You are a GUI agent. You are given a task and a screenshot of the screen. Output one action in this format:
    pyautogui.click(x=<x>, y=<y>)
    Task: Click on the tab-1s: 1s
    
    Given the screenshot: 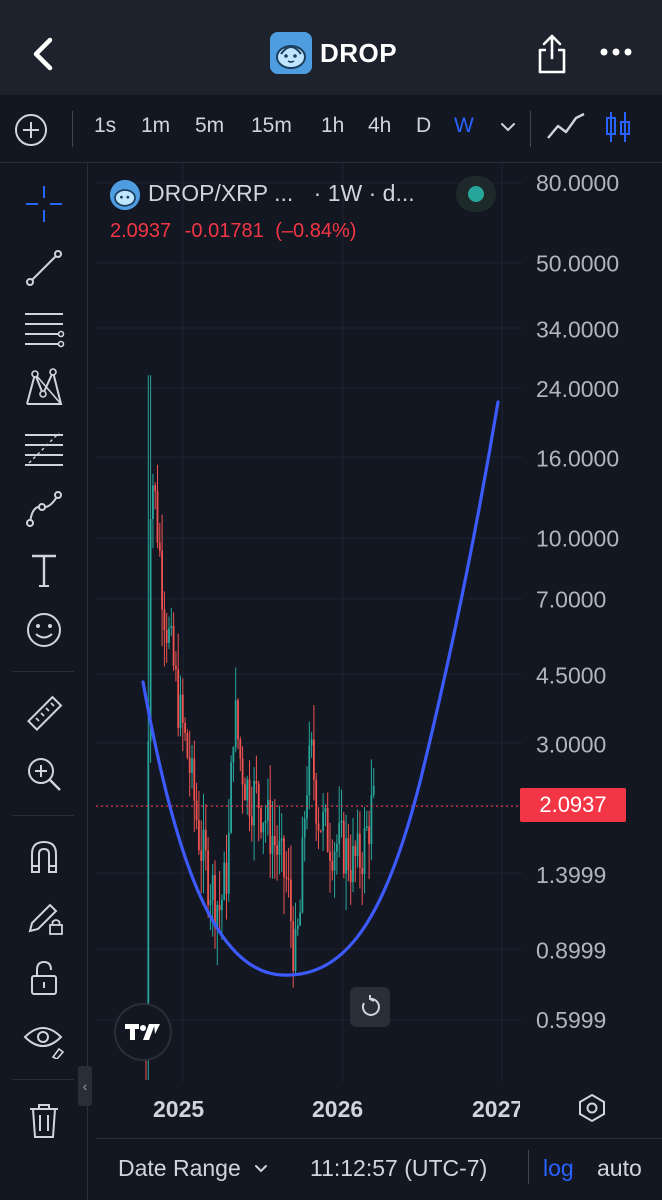 What is the action you would take?
    pyautogui.click(x=105, y=125)
    